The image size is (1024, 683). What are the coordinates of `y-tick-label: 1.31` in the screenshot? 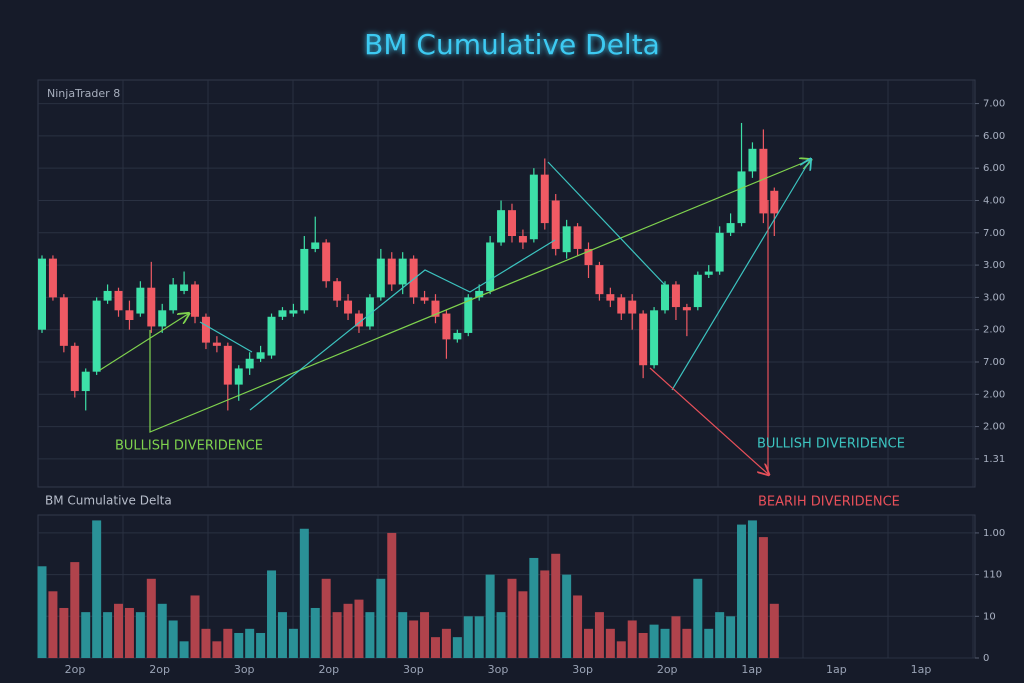 It's located at (994, 459).